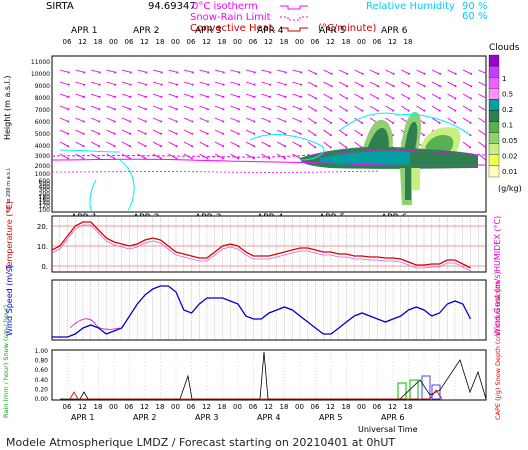  What do you see at coordinates (45, 181) in the screenshot?
I see `height-tick-11: 600` at bounding box center [45, 181].